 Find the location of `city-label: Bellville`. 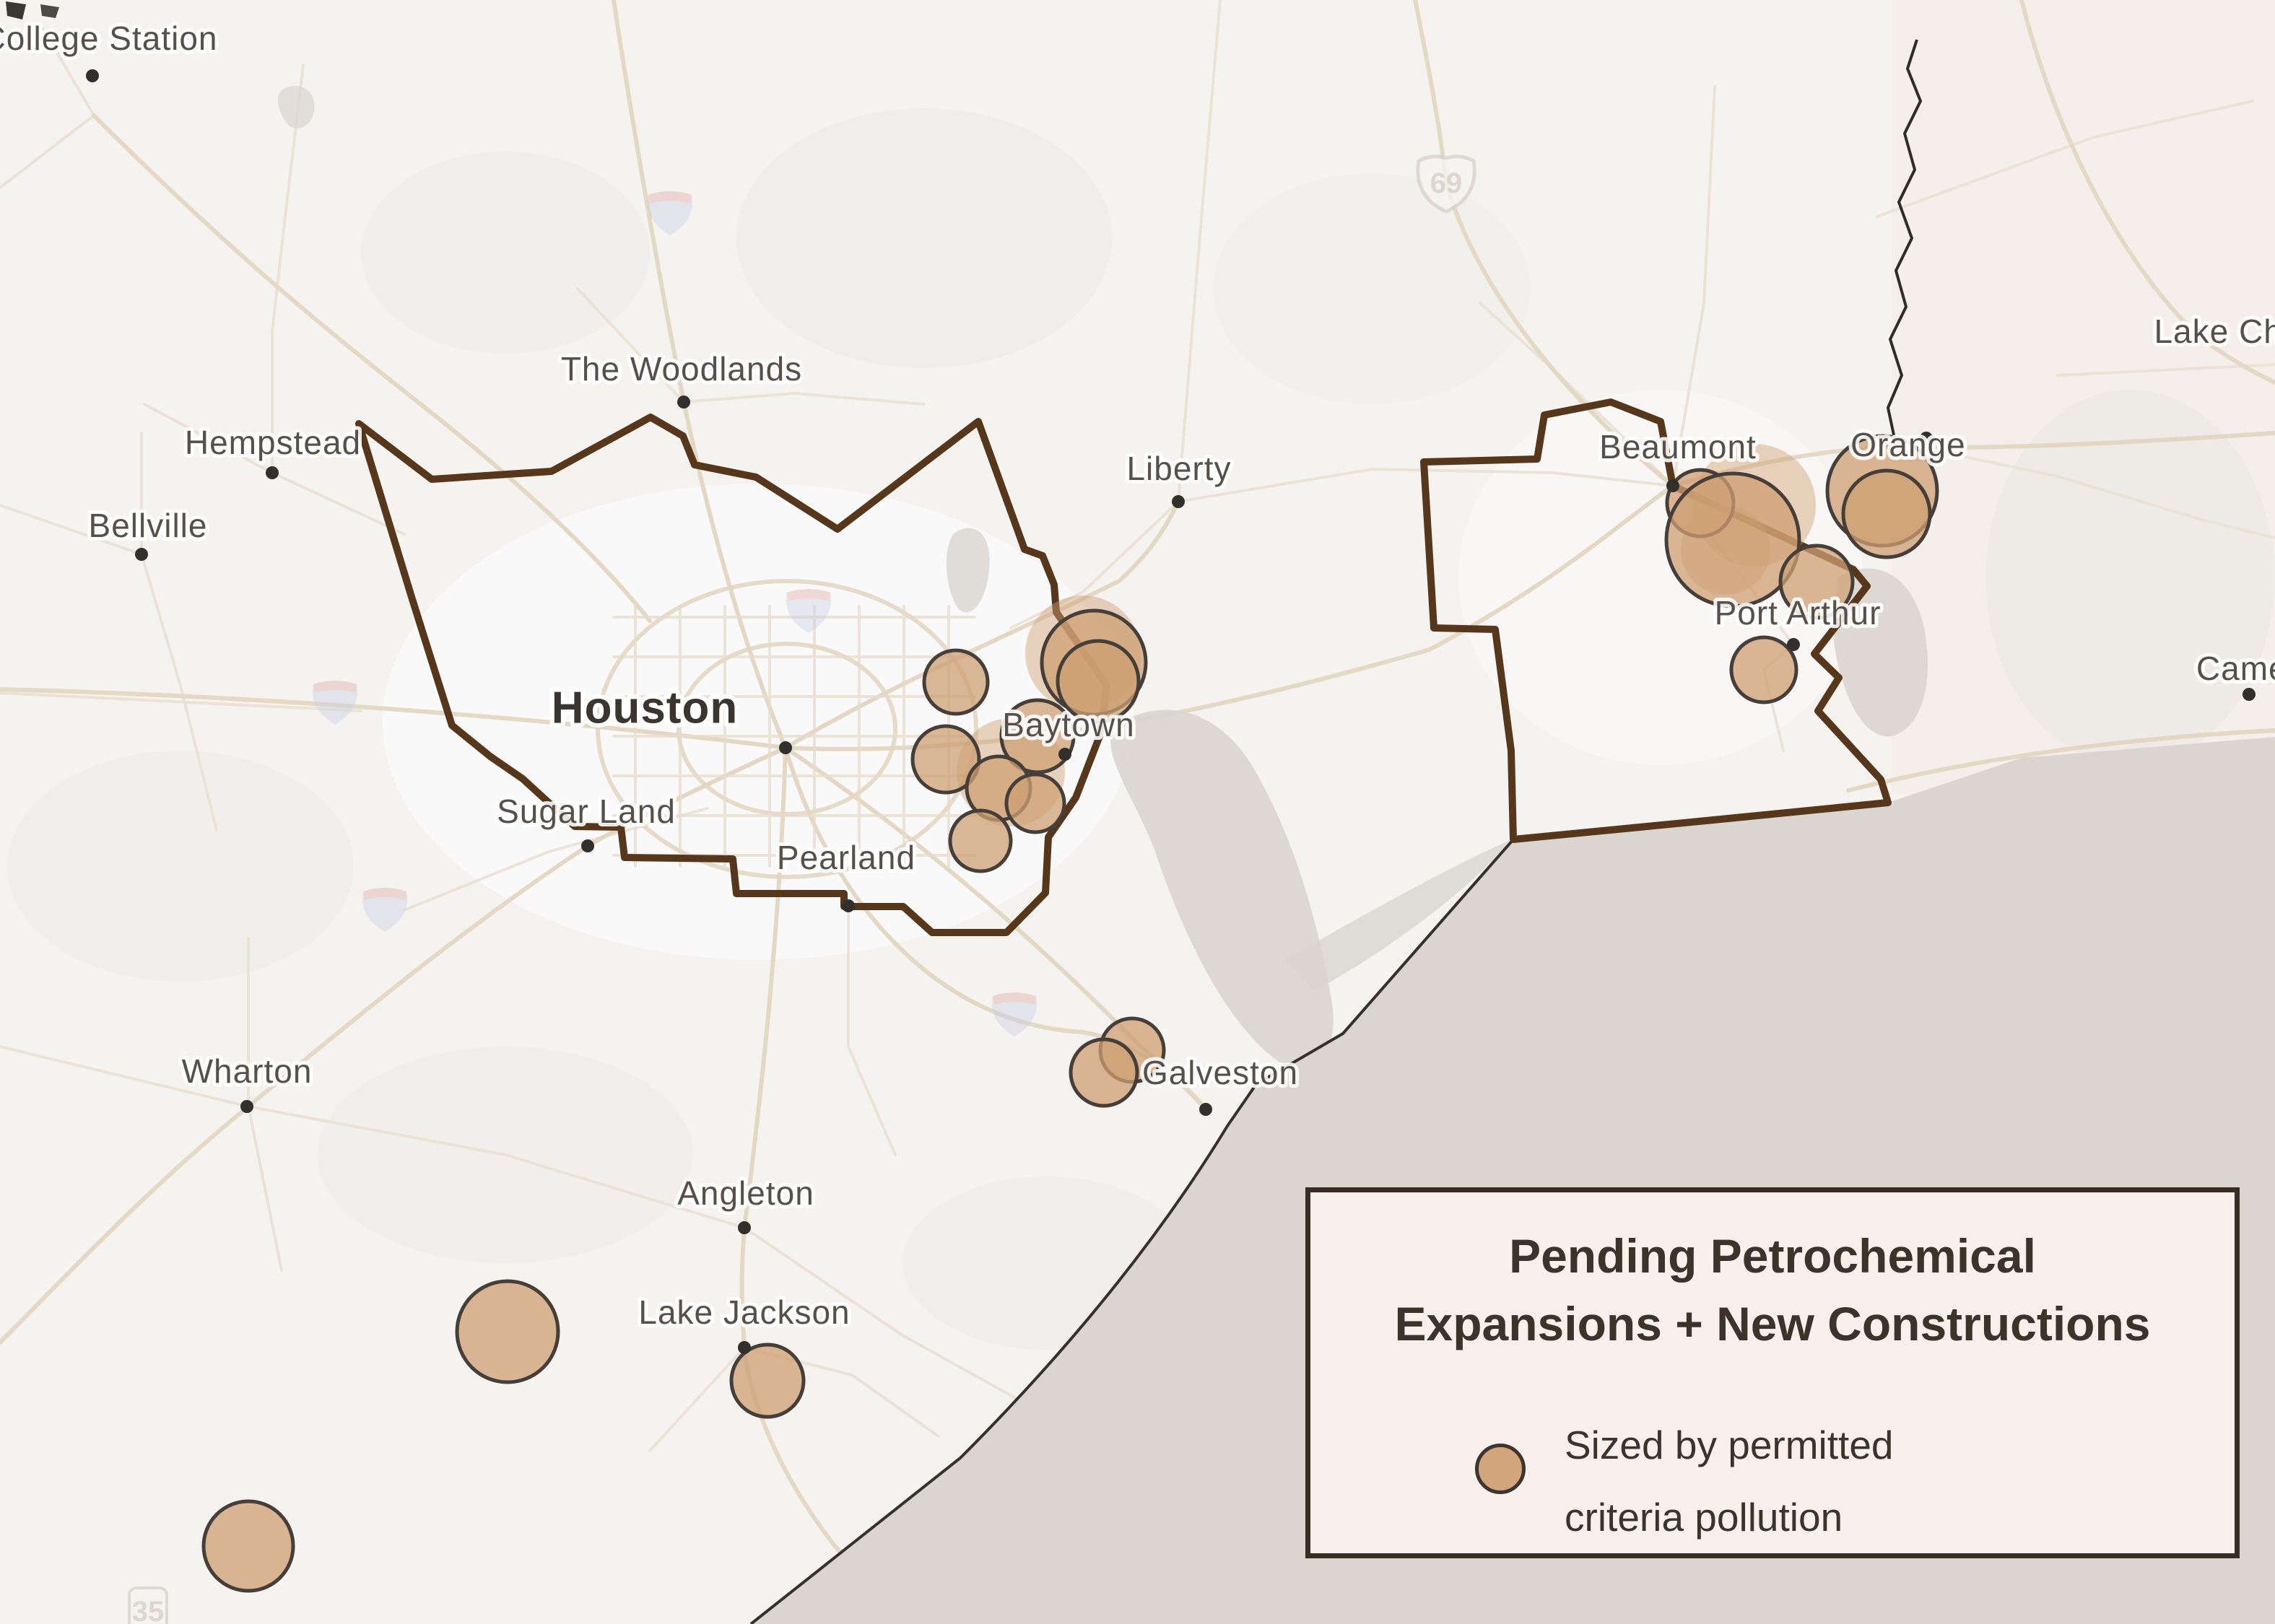

city-label: Bellville is located at coordinates (148, 525).